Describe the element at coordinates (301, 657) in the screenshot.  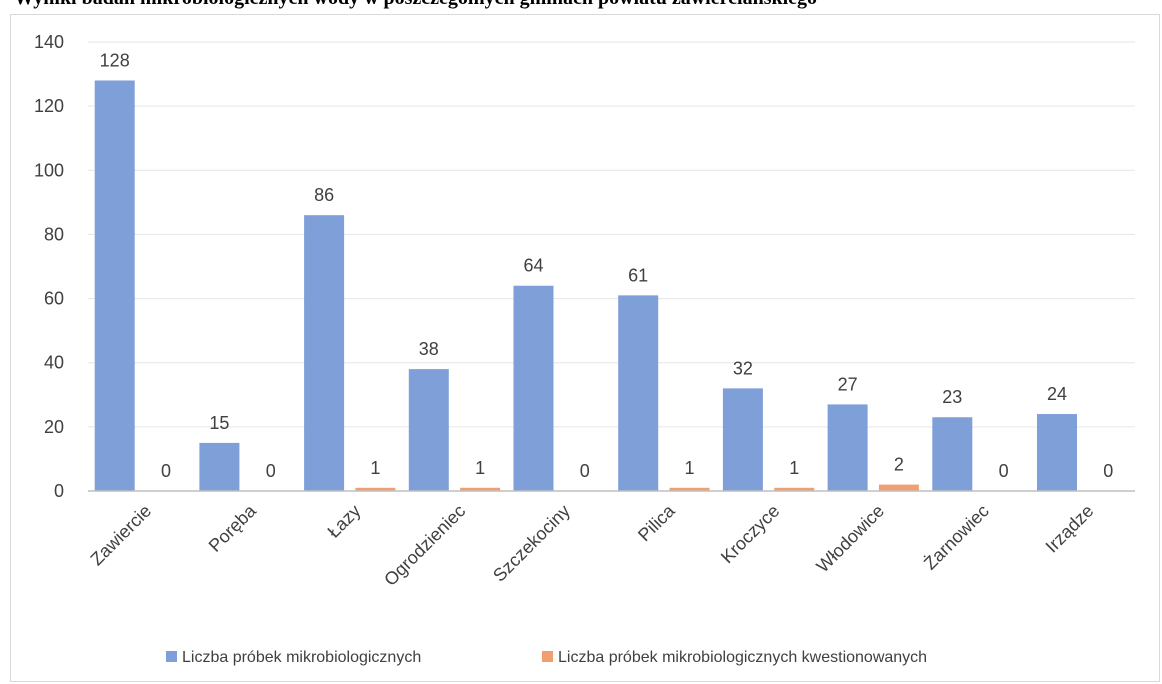
I see `legend-label-1: Liczba próbek mikrobiologicznych` at that location.